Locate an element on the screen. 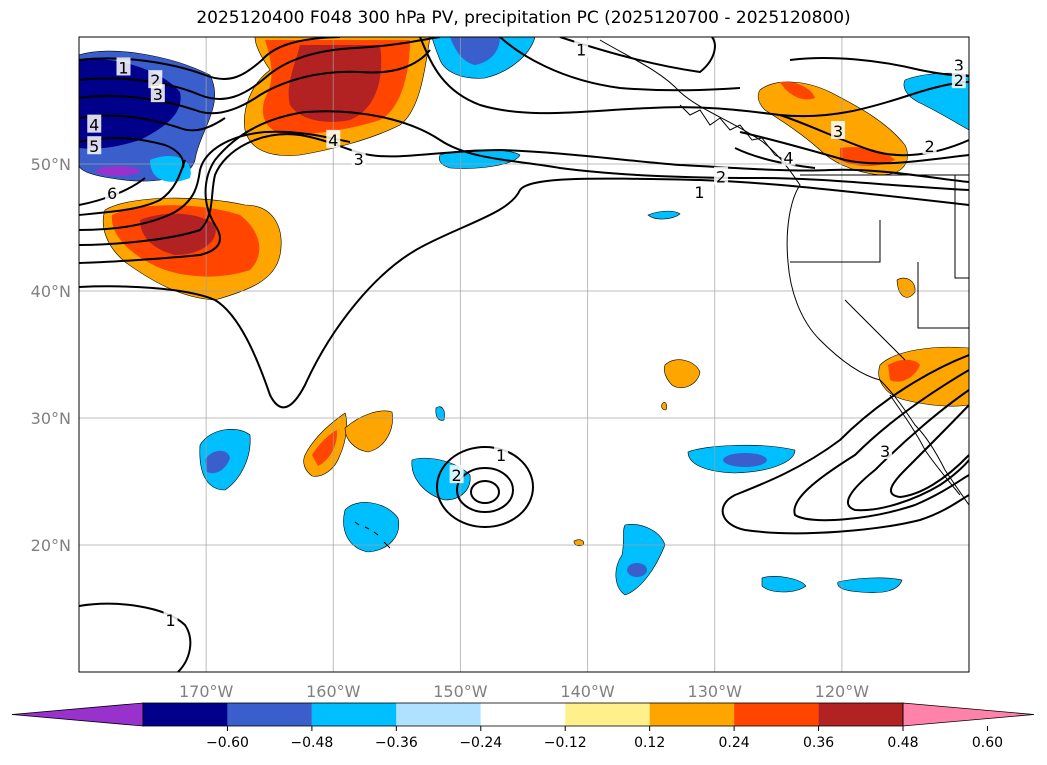  precip-negative-extreme is located at coordinates (118, 171).